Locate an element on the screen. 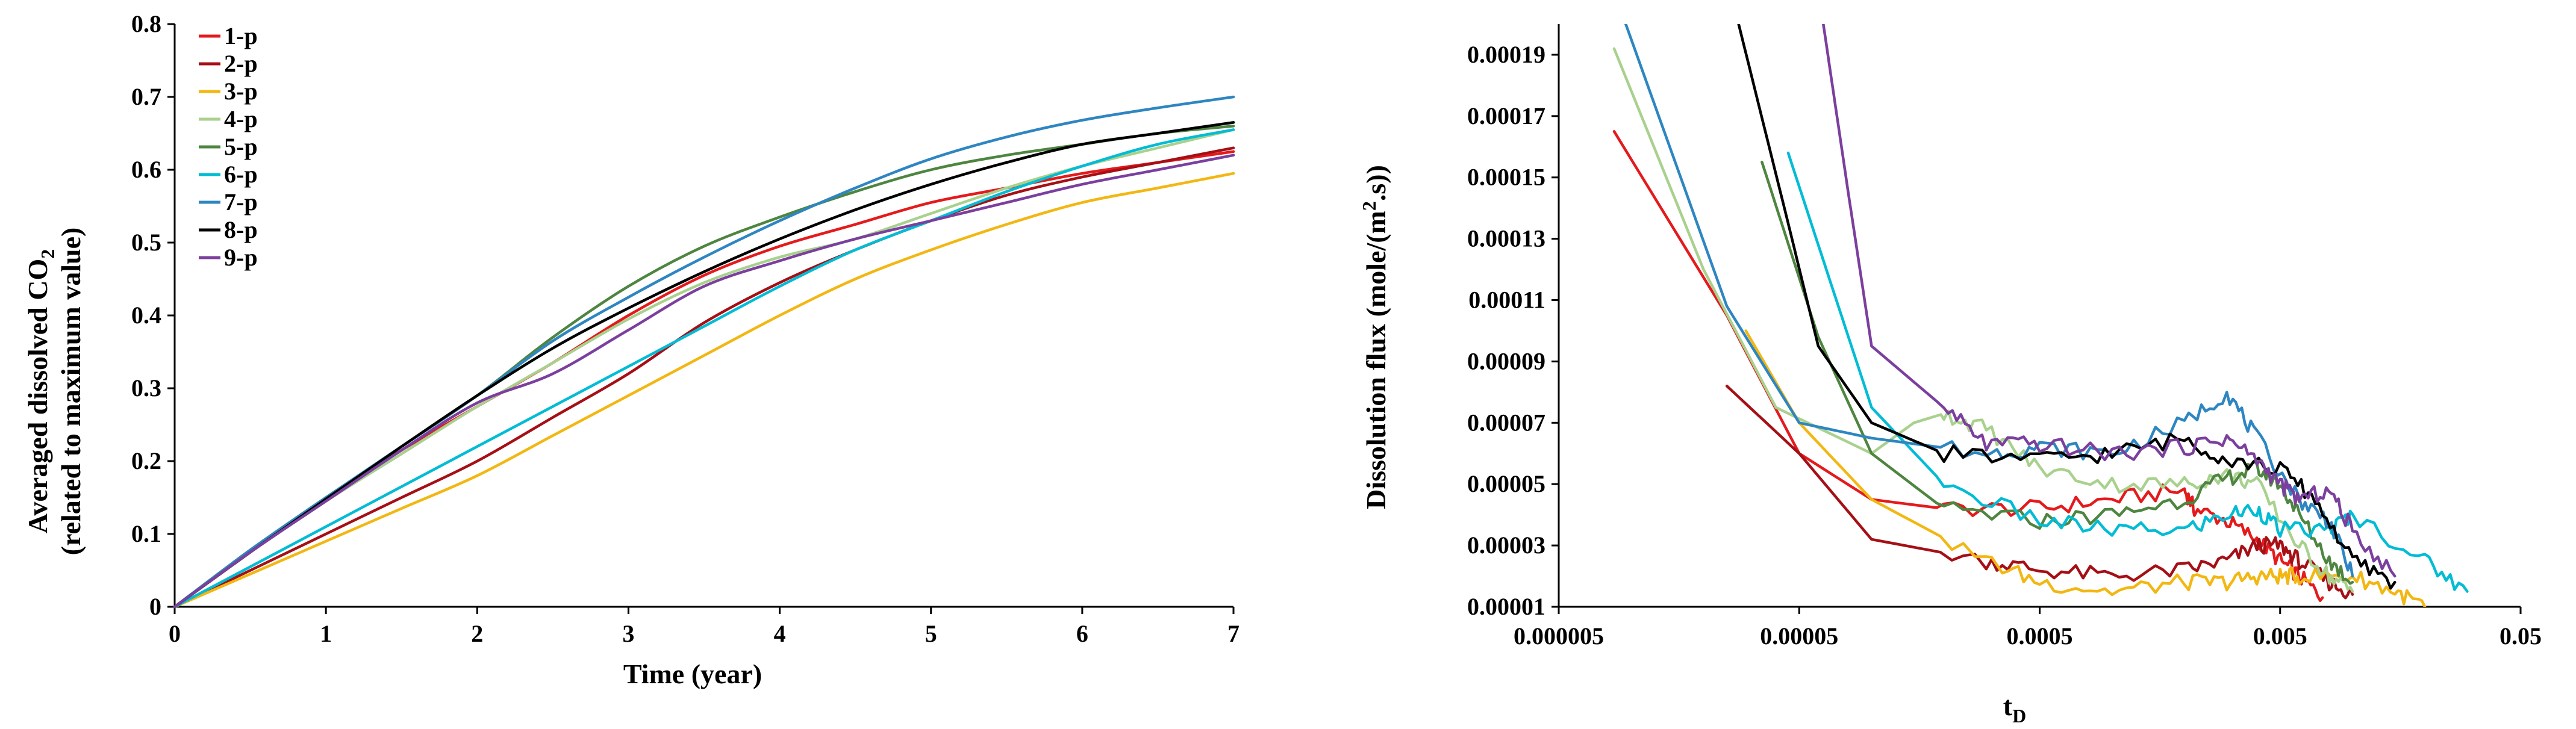  left-y-tick-label: 0 is located at coordinates (155, 606).